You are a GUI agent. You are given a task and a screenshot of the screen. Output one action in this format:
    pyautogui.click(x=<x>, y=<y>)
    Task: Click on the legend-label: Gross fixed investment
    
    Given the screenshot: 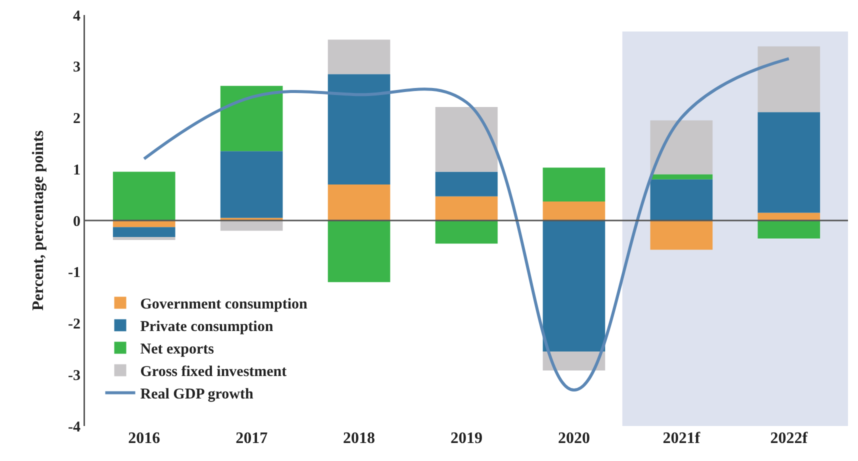 What is the action you would take?
    pyautogui.click(x=213, y=372)
    